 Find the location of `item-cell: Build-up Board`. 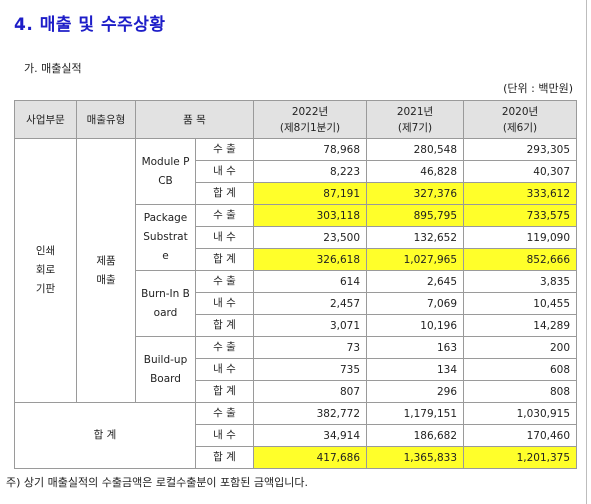

item-cell: Build-up Board is located at coordinates (165, 369).